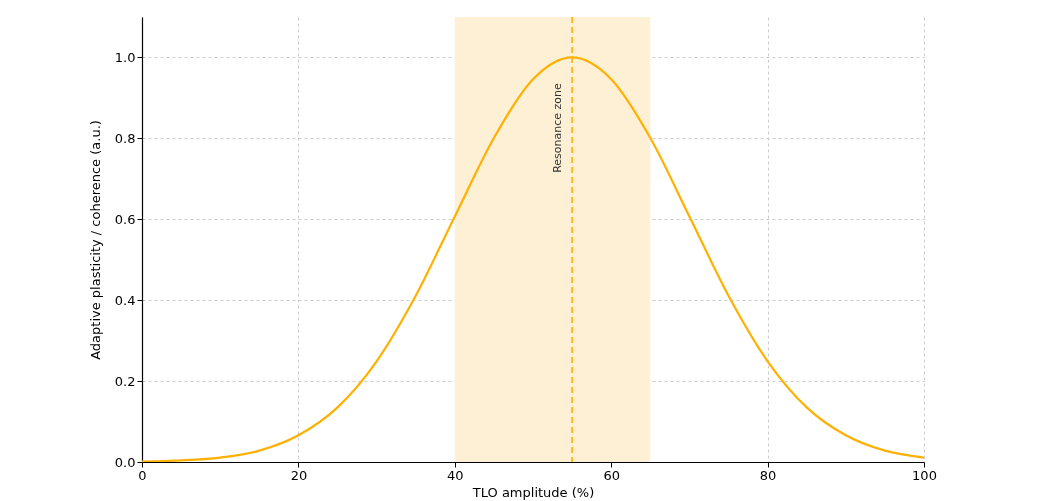  I want to click on x-tick-label: 80, so click(768, 475).